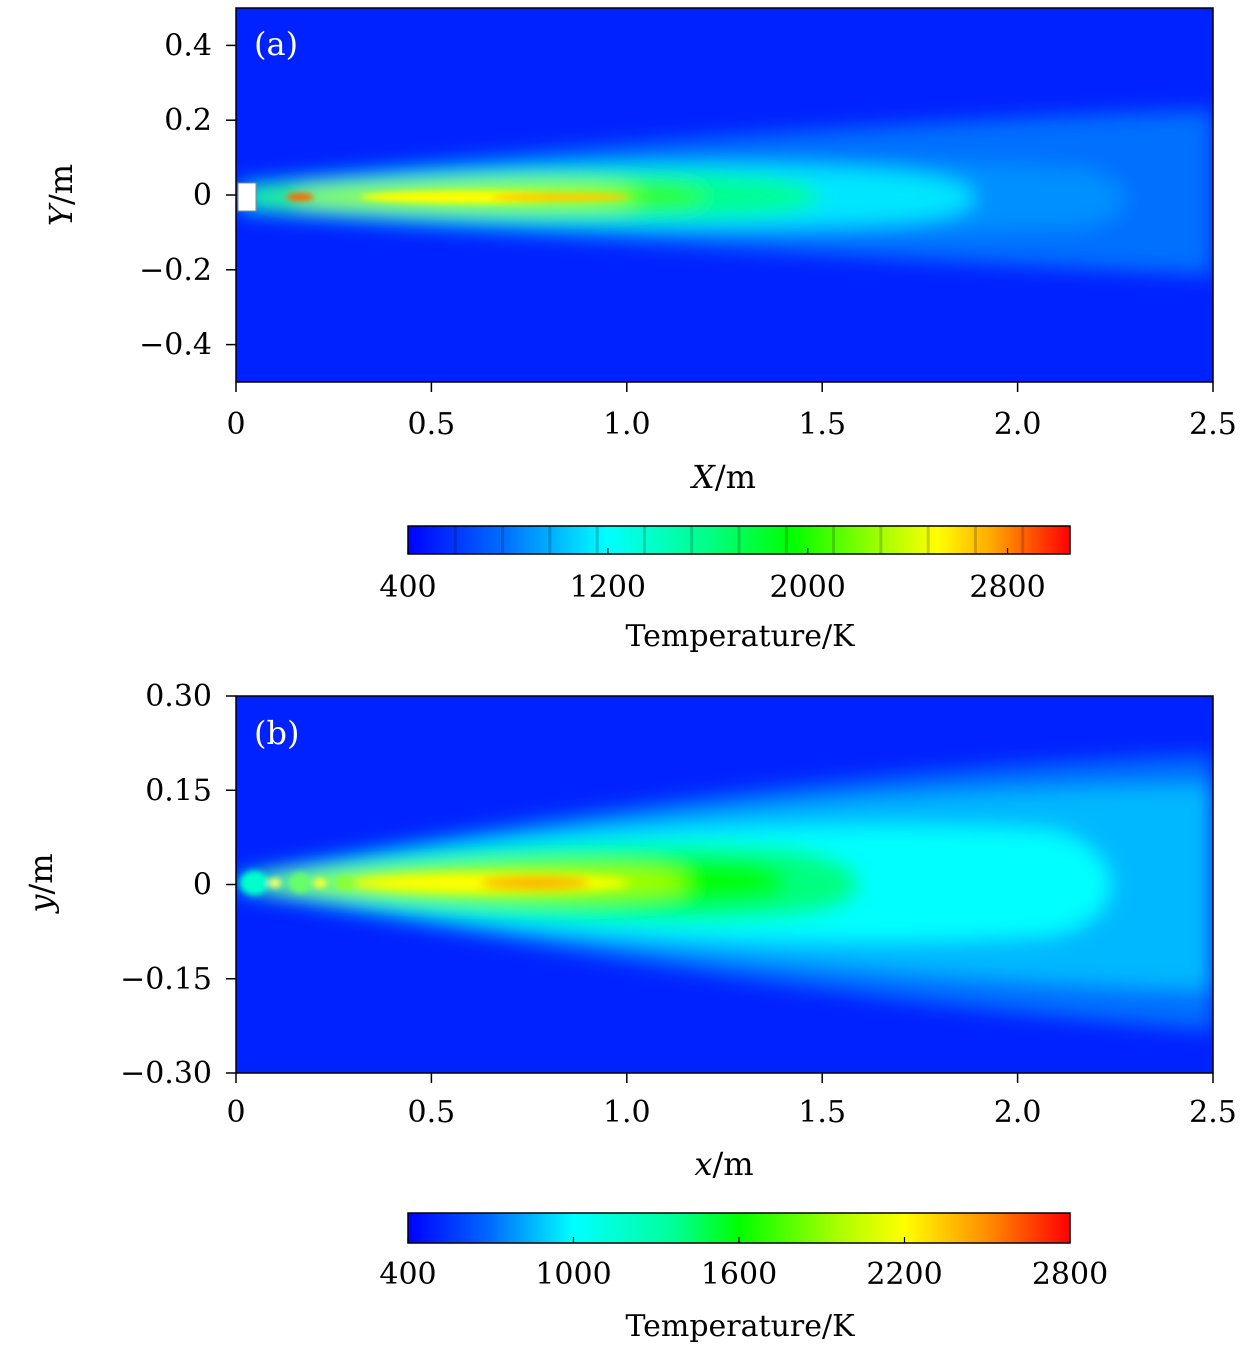 Image resolution: width=1260 pixels, height=1354 pixels. Describe the element at coordinates (702, 477) in the screenshot. I see `panel-a-x-axis-var: X` at that location.